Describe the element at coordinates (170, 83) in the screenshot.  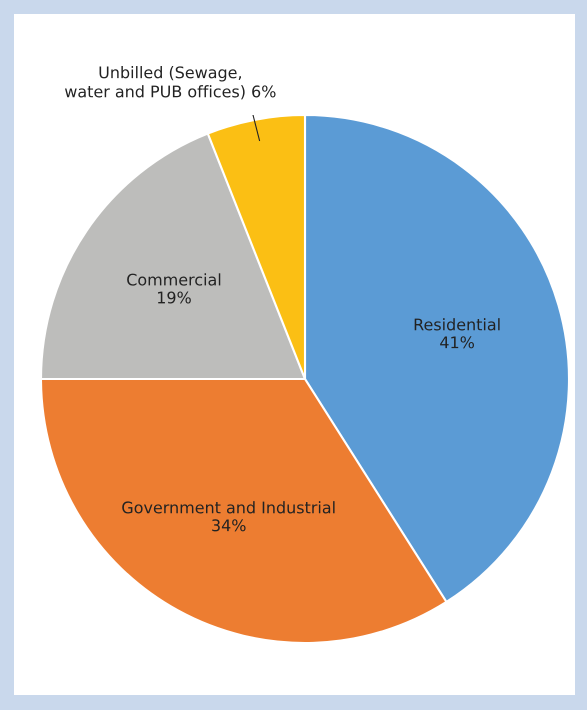
I see `slice-label: Unbilled (Sewage, water and PUB offices) 6%` at that location.